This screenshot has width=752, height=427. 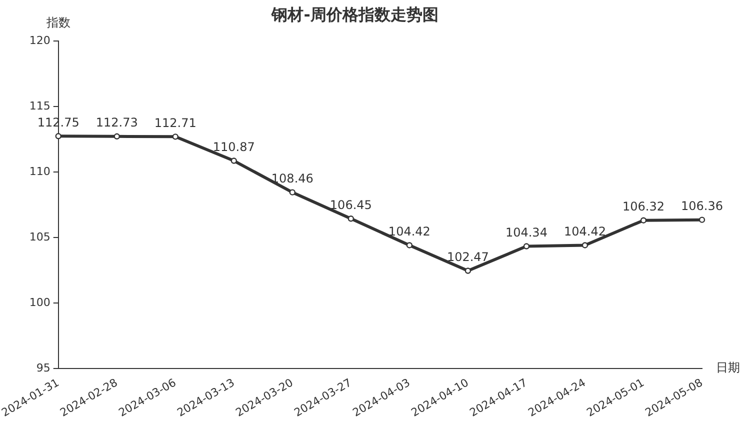 What do you see at coordinates (702, 205) in the screenshot?
I see `data-label: 106.36` at bounding box center [702, 205].